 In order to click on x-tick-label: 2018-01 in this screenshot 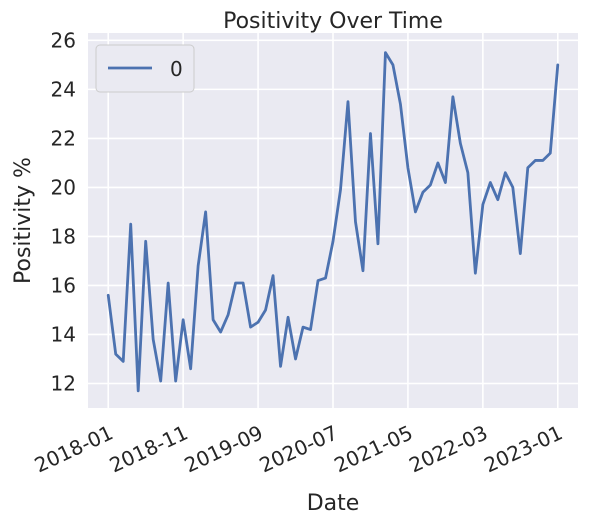, I will do `click(74, 448)`.